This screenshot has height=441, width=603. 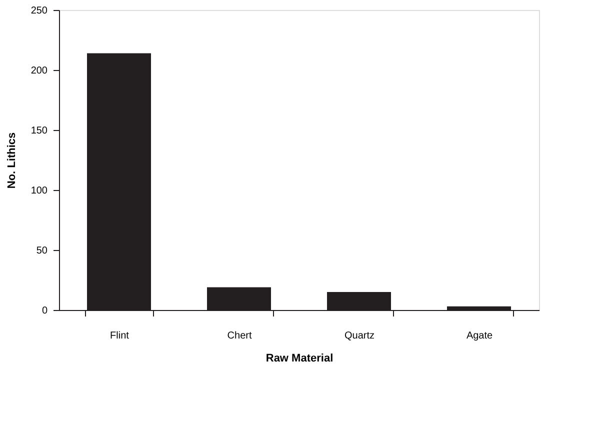 I want to click on y-tick-label: 150, so click(x=39, y=131).